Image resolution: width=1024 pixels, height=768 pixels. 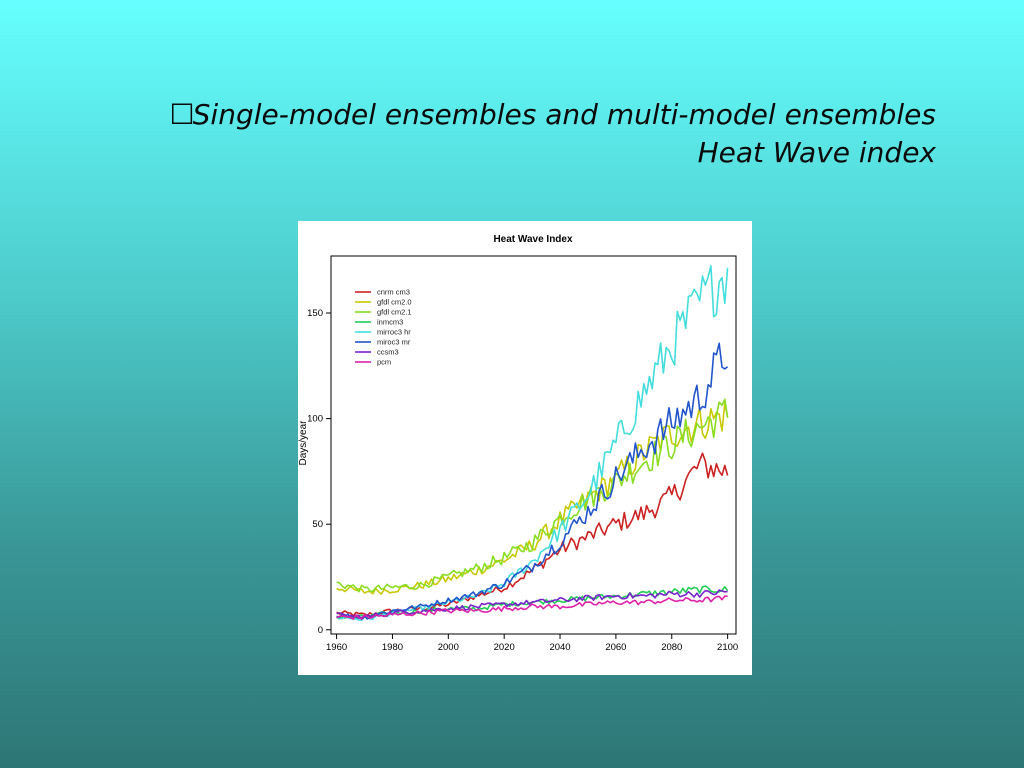 What do you see at coordinates (671, 647) in the screenshot?
I see `x-tick-label: 2080` at bounding box center [671, 647].